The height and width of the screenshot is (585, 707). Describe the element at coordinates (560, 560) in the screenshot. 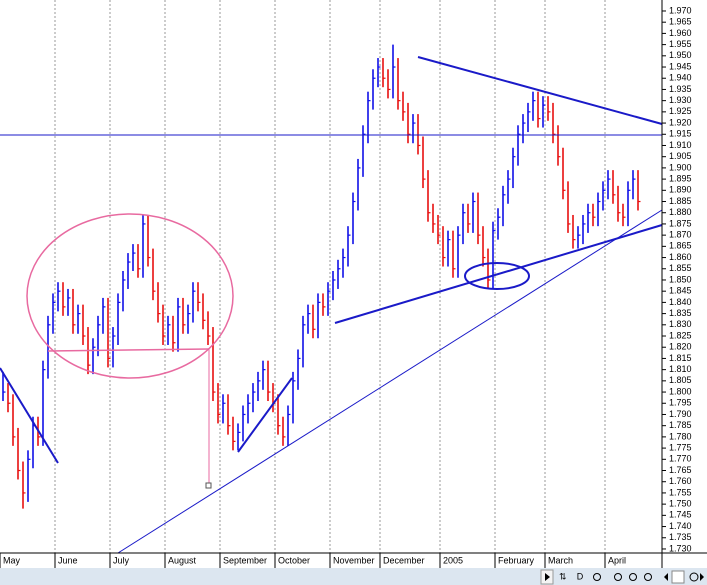

I see `x-tick-label: March` at that location.